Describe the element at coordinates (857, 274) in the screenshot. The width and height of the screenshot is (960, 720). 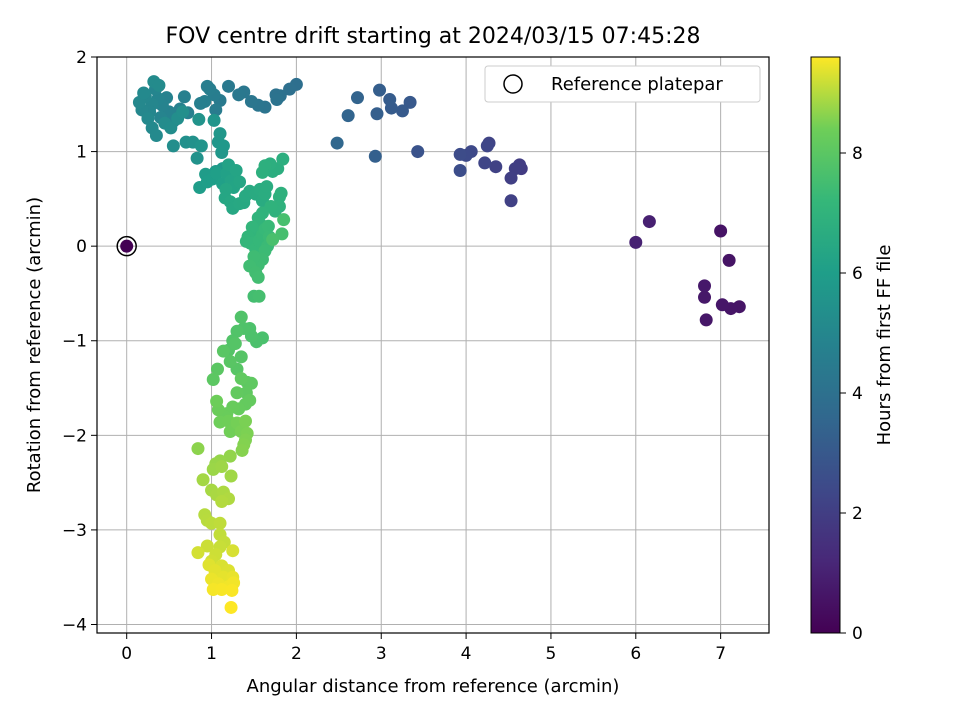
I see `colorbar-tick-label: 6` at that location.